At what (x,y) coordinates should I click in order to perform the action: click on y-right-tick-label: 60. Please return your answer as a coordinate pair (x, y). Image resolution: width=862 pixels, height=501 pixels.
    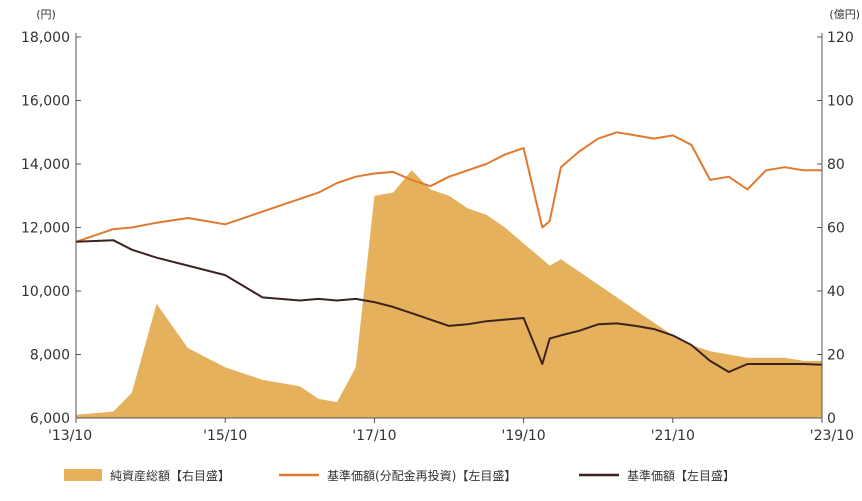
    Looking at the image, I should click on (836, 229).